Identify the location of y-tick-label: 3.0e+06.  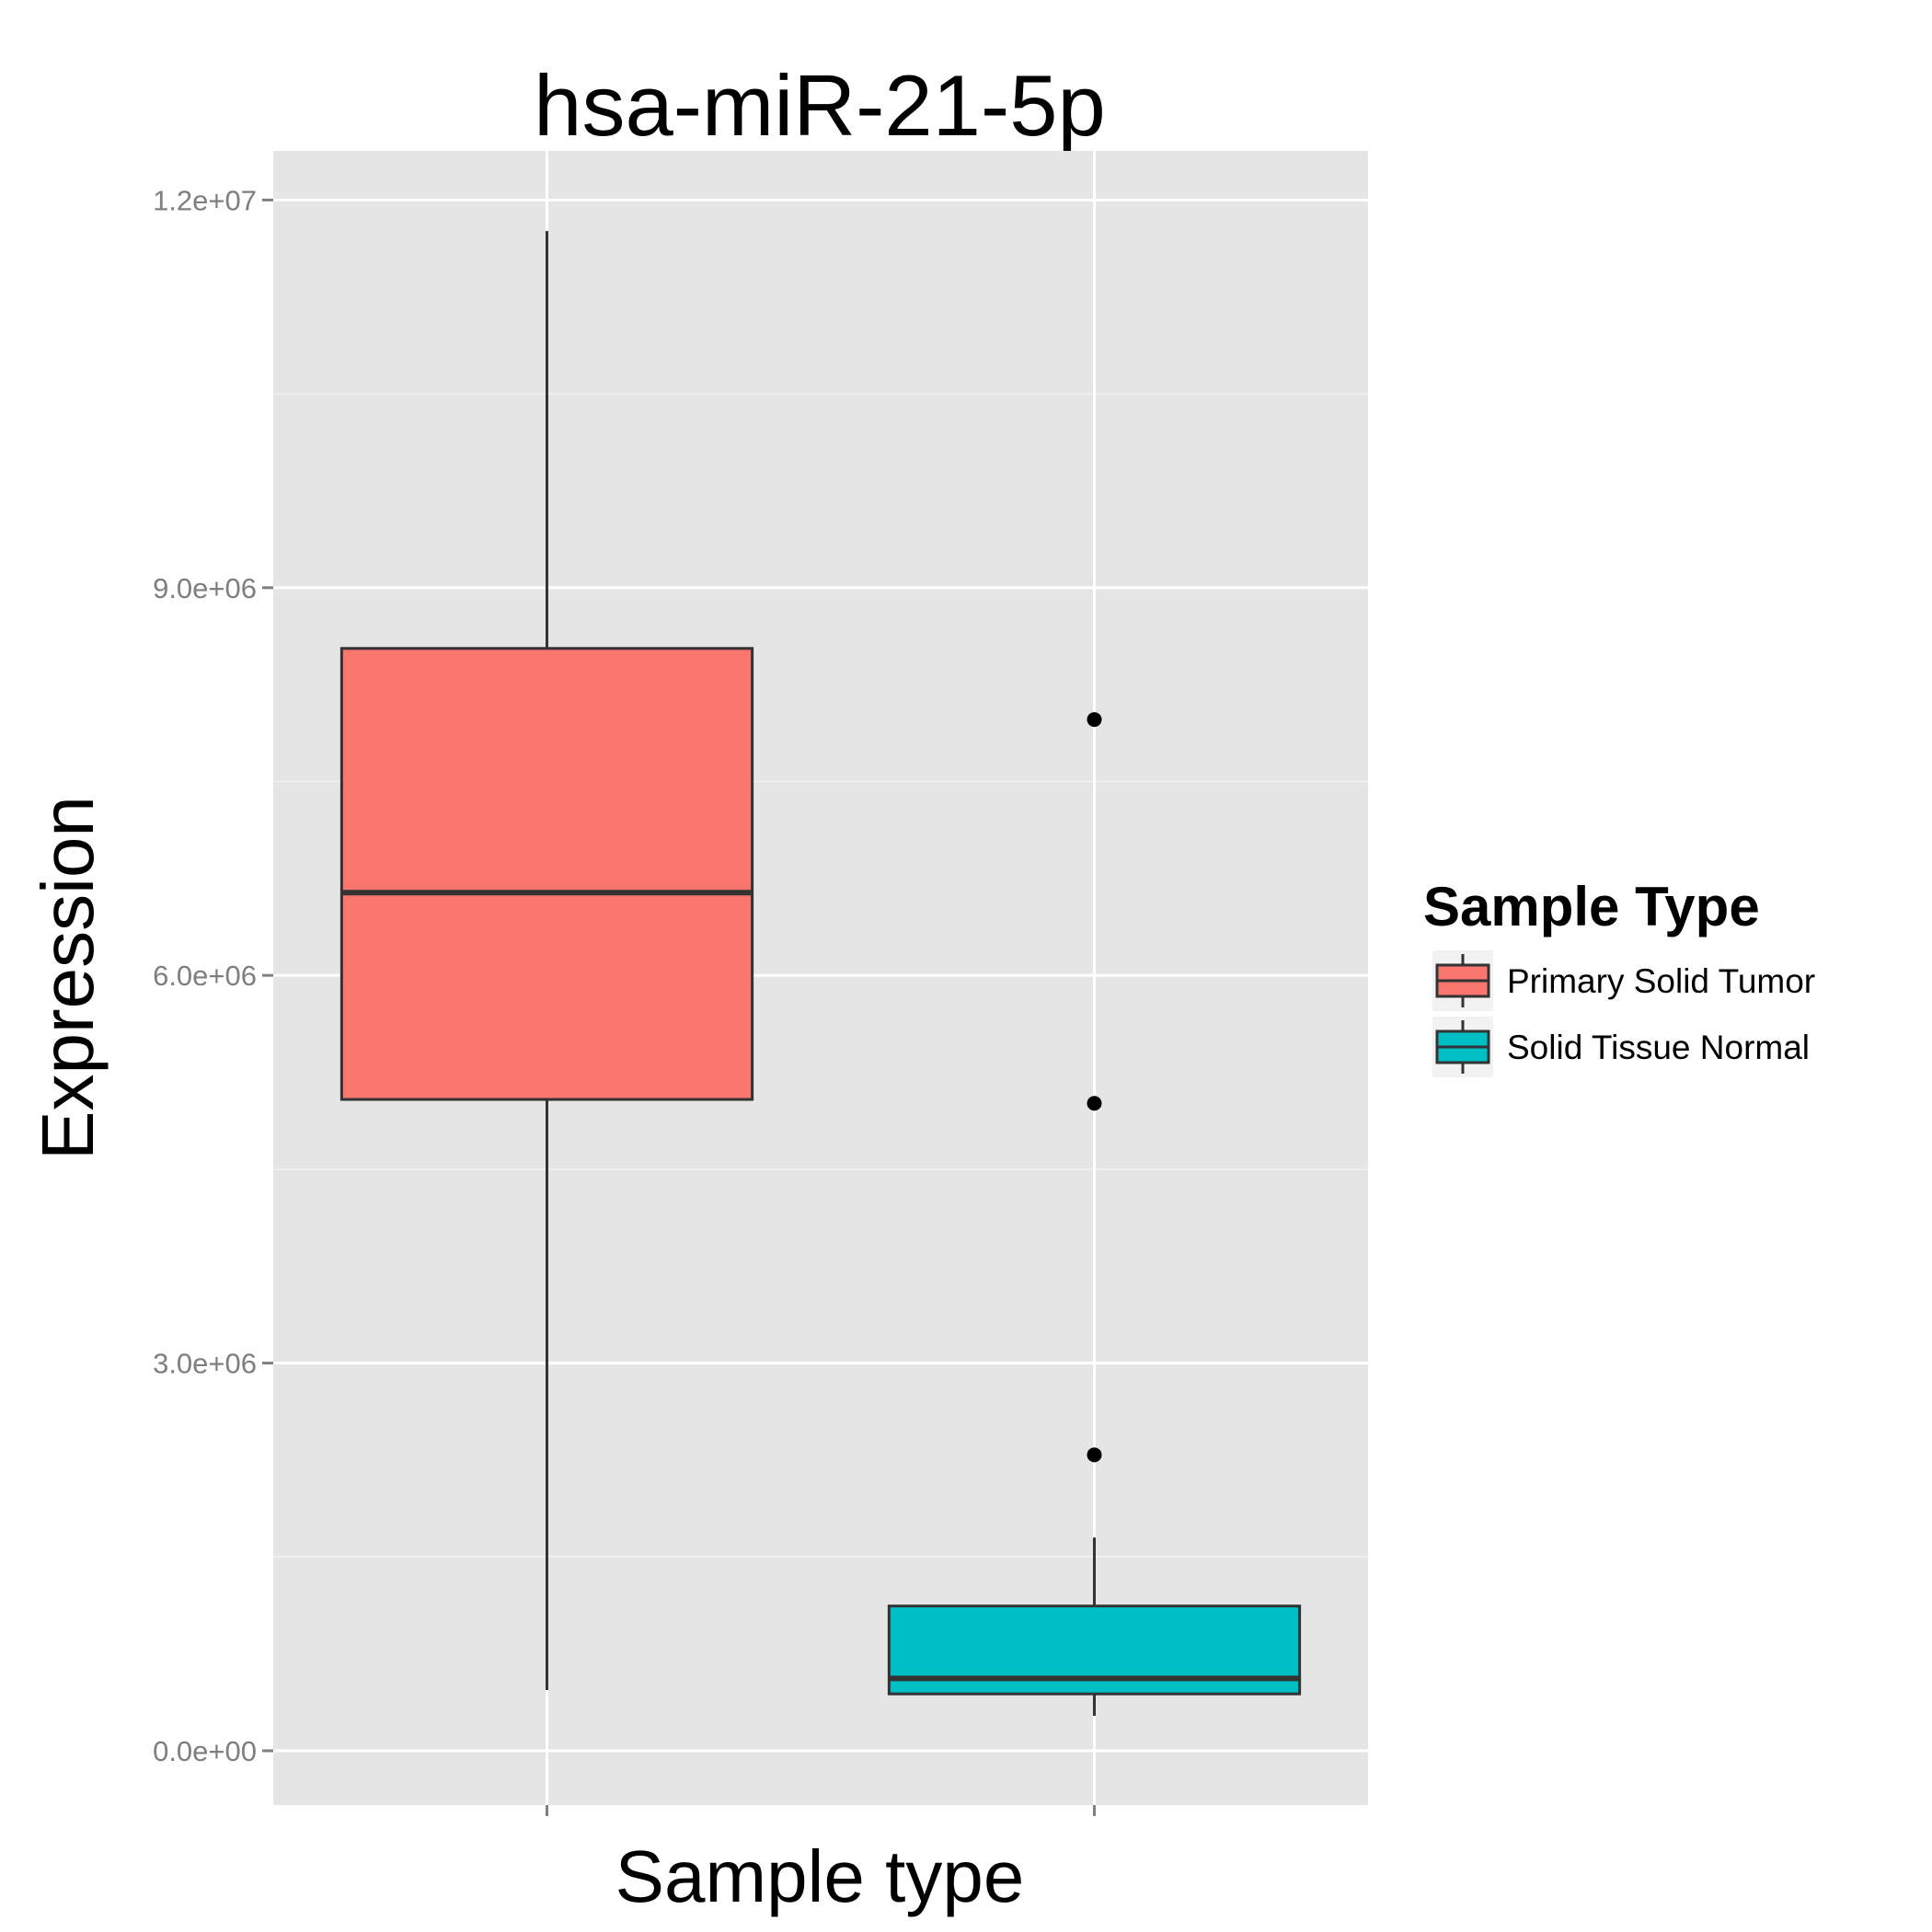
(205, 1364).